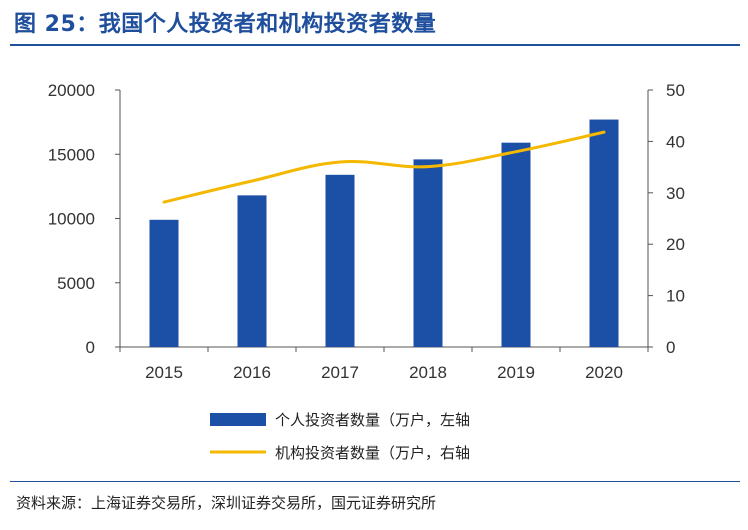  What do you see at coordinates (71, 219) in the screenshot?
I see `left-tick-label: 10000` at bounding box center [71, 219].